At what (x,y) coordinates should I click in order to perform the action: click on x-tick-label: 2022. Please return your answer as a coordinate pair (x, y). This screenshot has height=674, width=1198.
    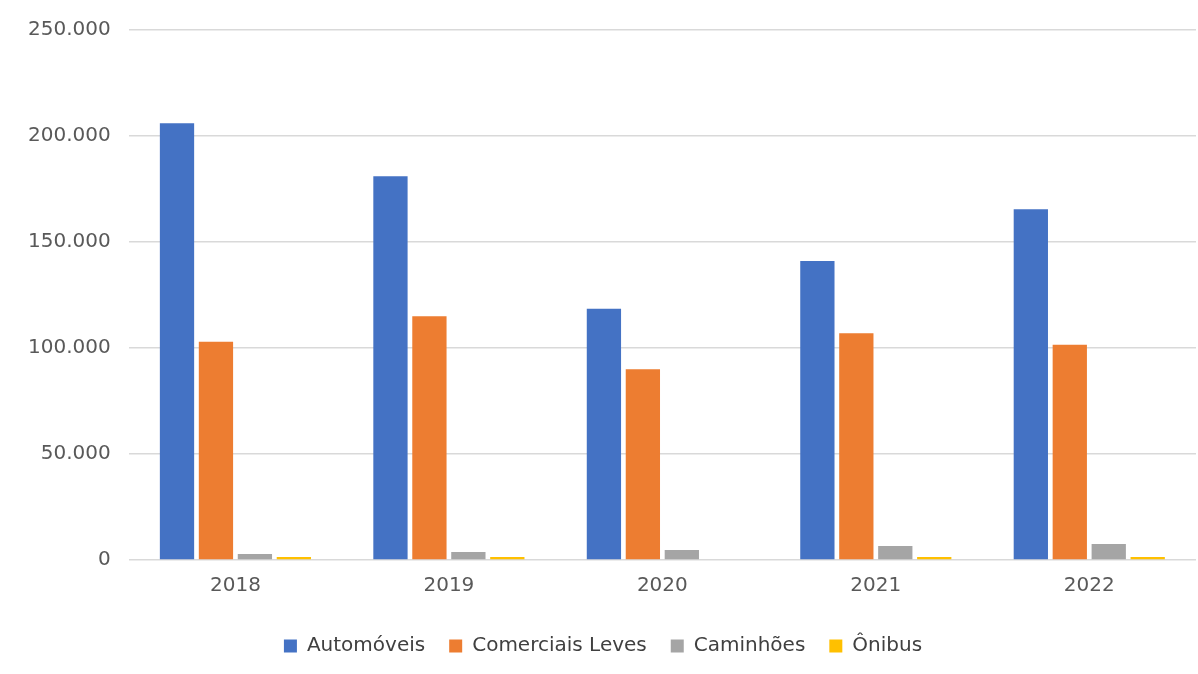
    Looking at the image, I should click on (1089, 584).